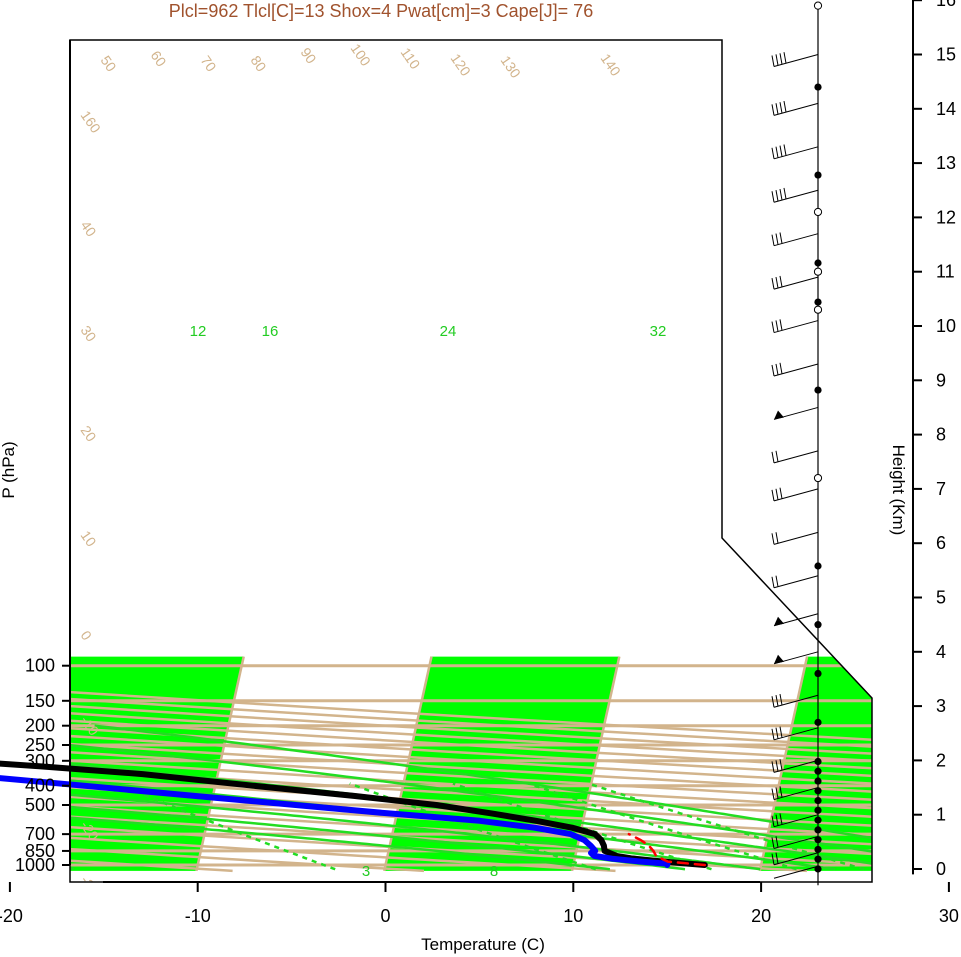 The height and width of the screenshot is (957, 961). Describe the element at coordinates (954, 764) in the screenshot. I see `isotherm-line` at that location.